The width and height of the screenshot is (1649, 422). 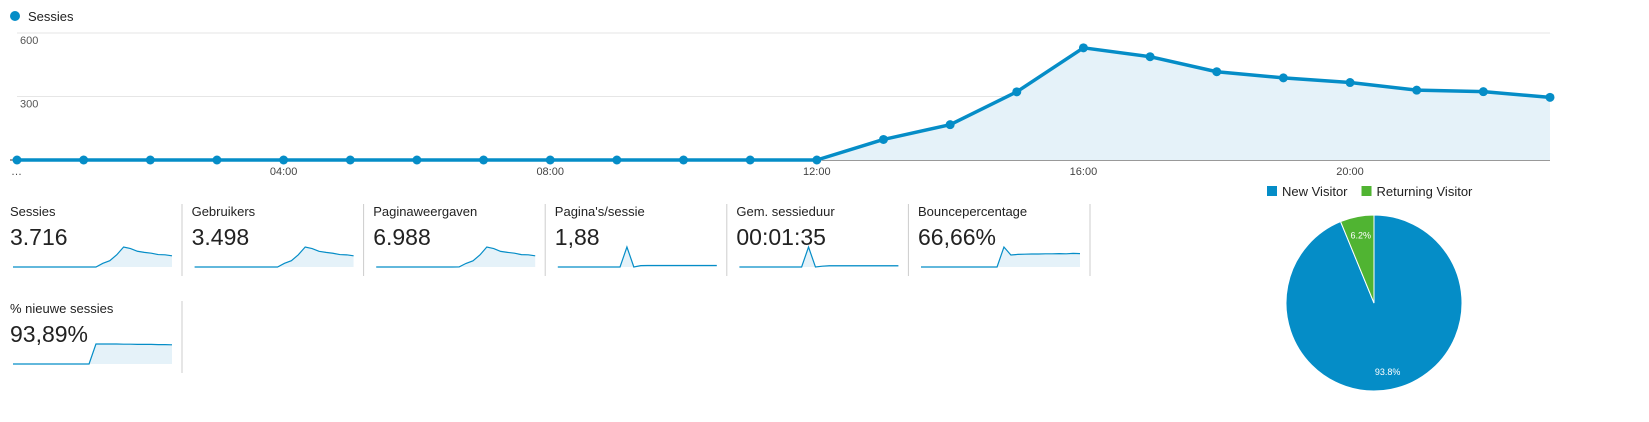 What do you see at coordinates (284, 172) in the screenshot?
I see `x-tick-label: 04:00` at bounding box center [284, 172].